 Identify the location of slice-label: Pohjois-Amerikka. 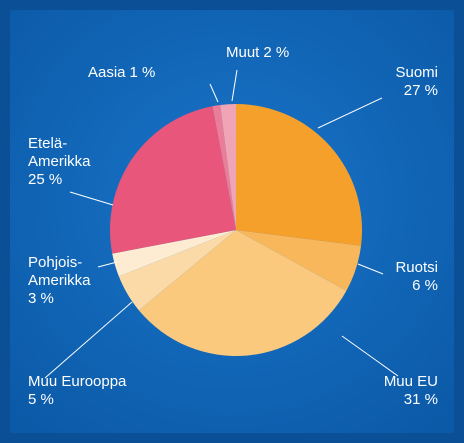
(59, 271).